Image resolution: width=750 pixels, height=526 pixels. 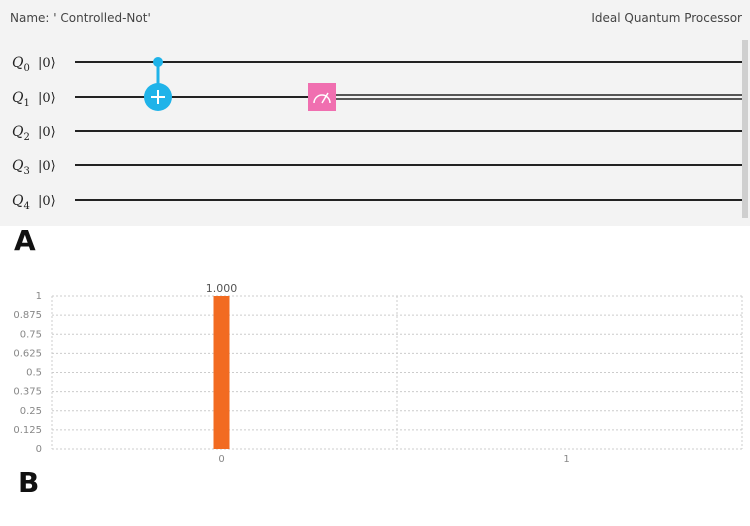 What do you see at coordinates (26, 206) in the screenshot?
I see `qubit-index: 4` at bounding box center [26, 206].